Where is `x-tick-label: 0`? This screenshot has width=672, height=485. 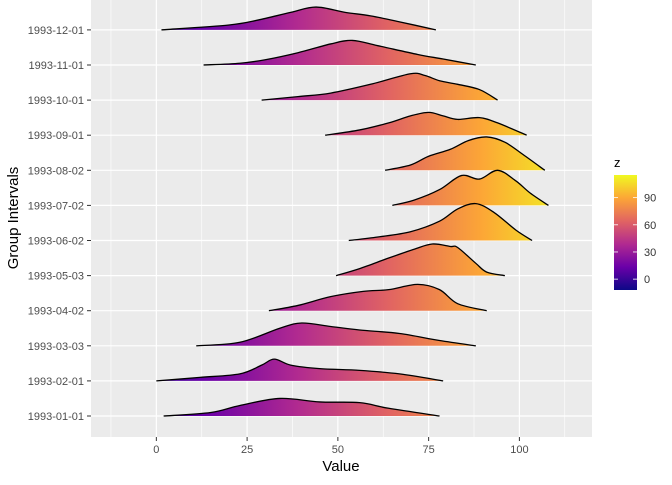 x-tick-label: 0 is located at coordinates (156, 450).